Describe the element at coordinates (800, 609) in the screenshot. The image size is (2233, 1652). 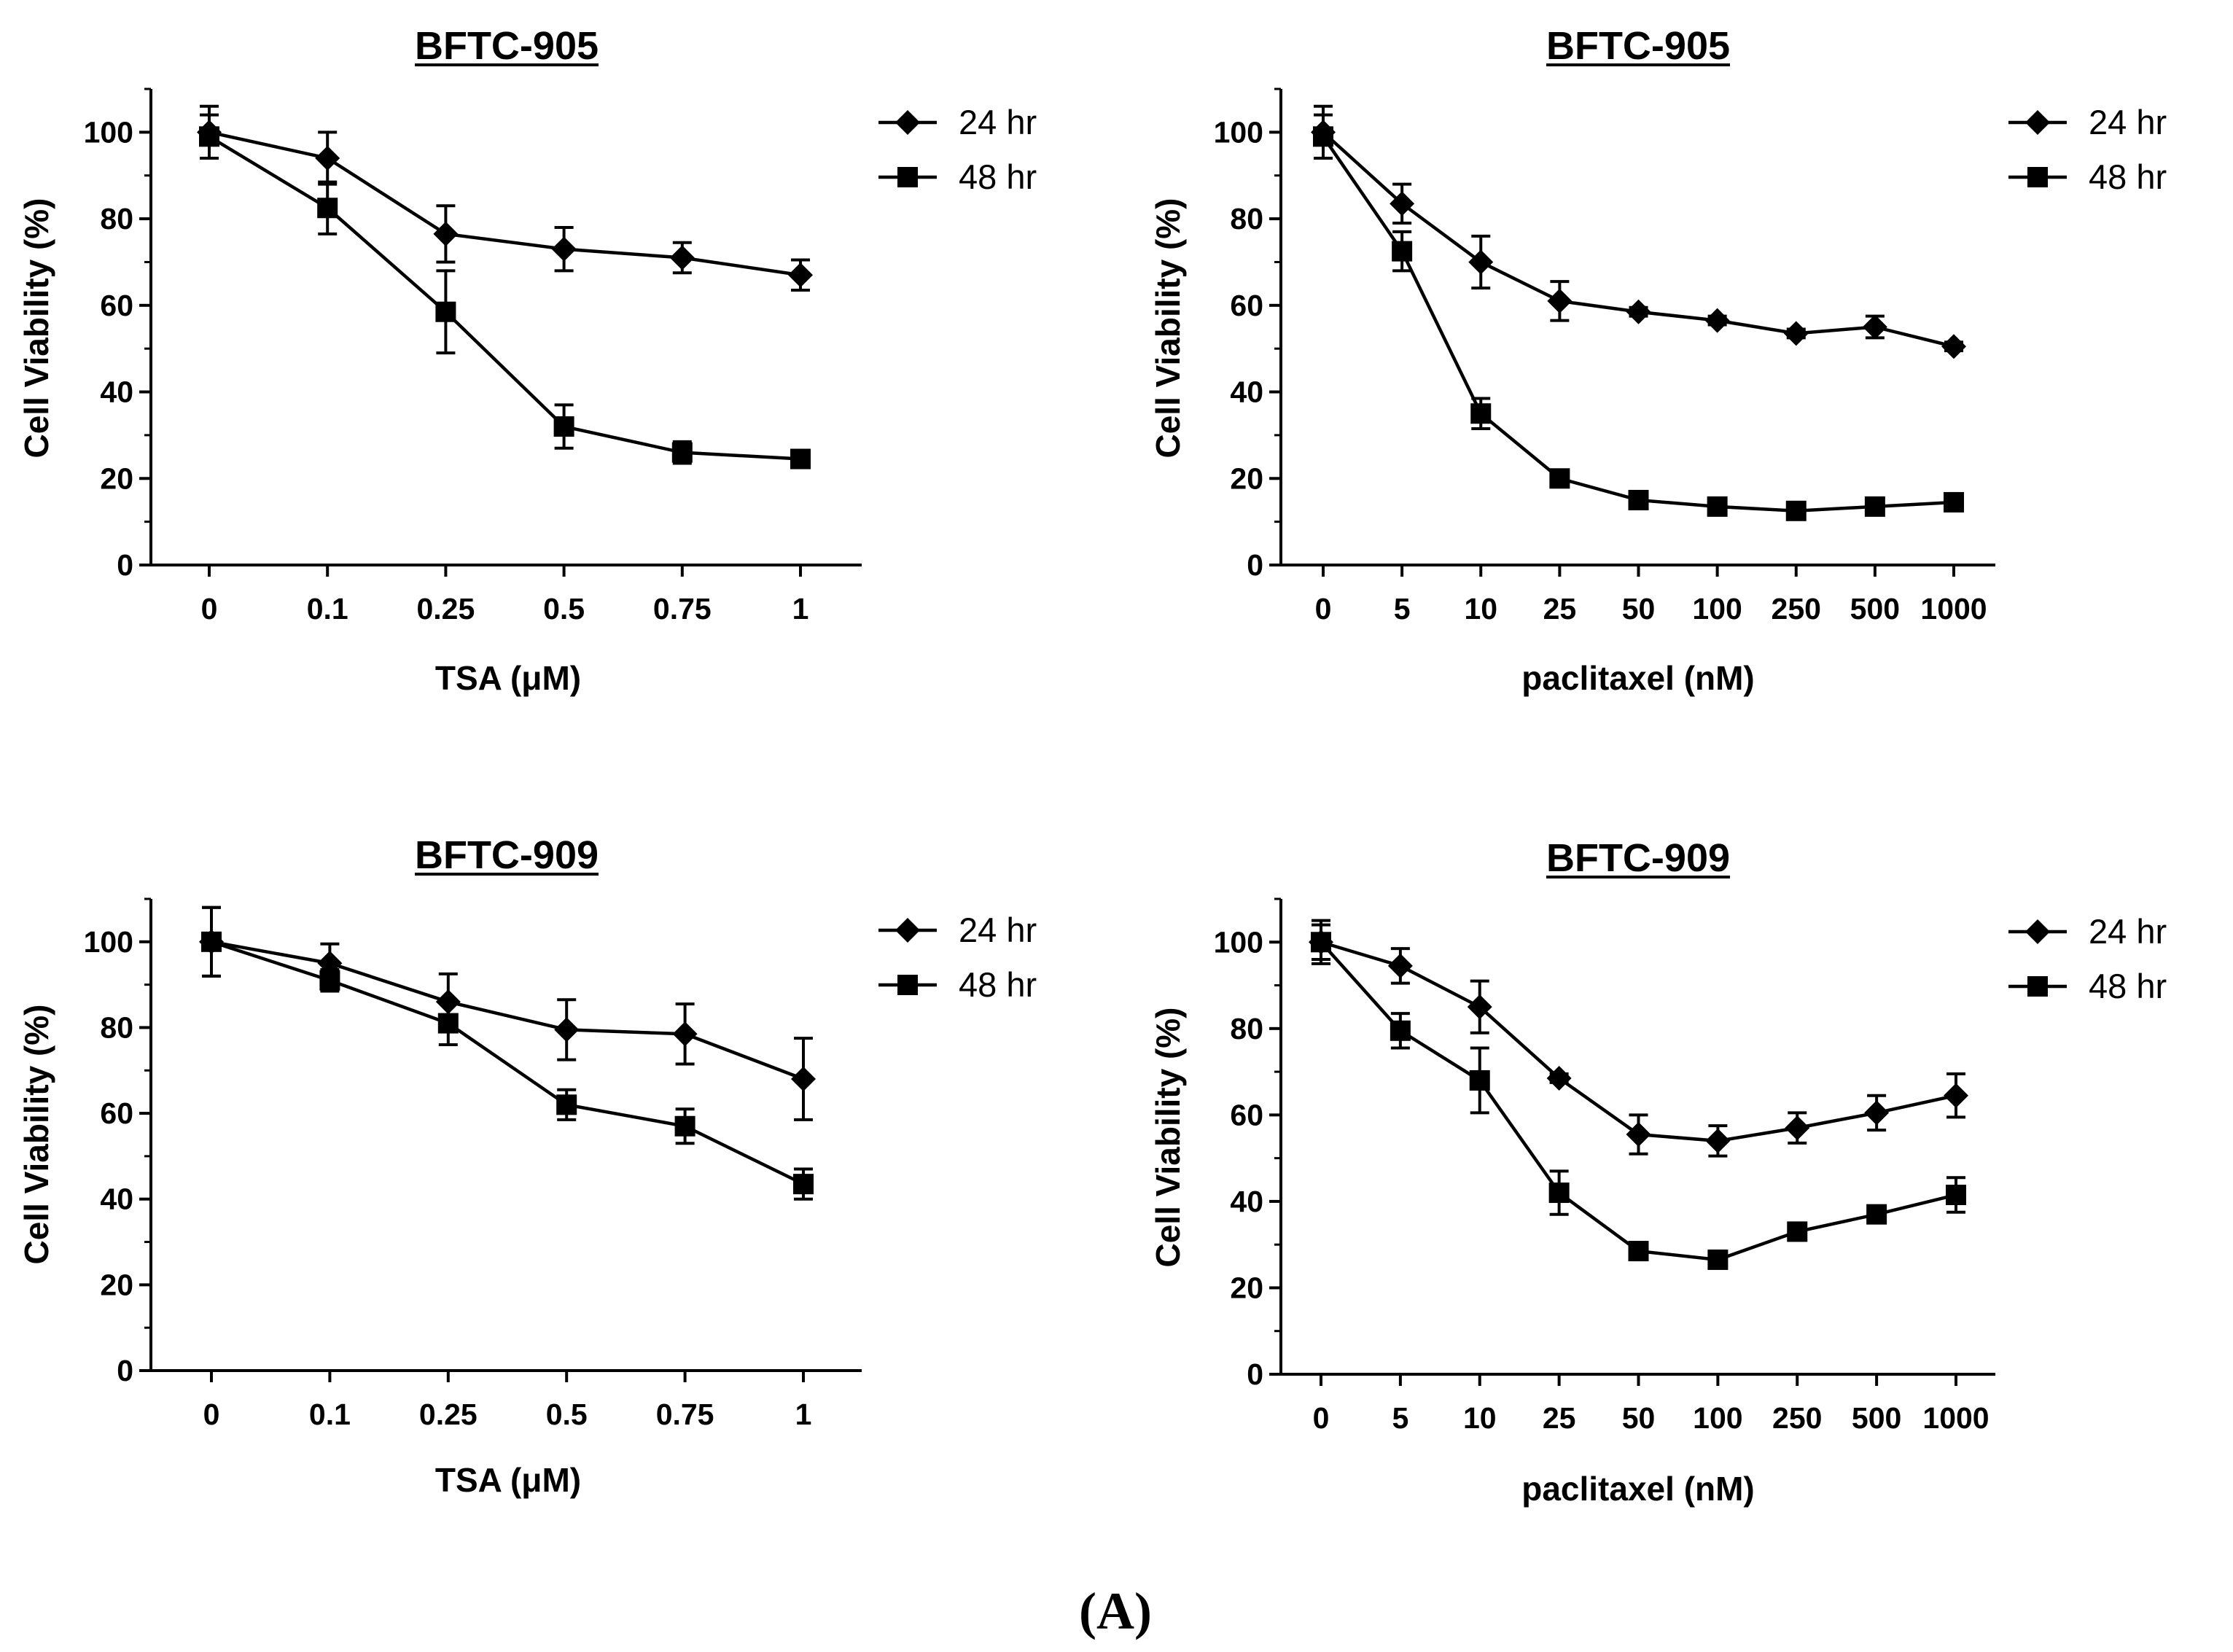
I see `x-tick-label: 1` at that location.